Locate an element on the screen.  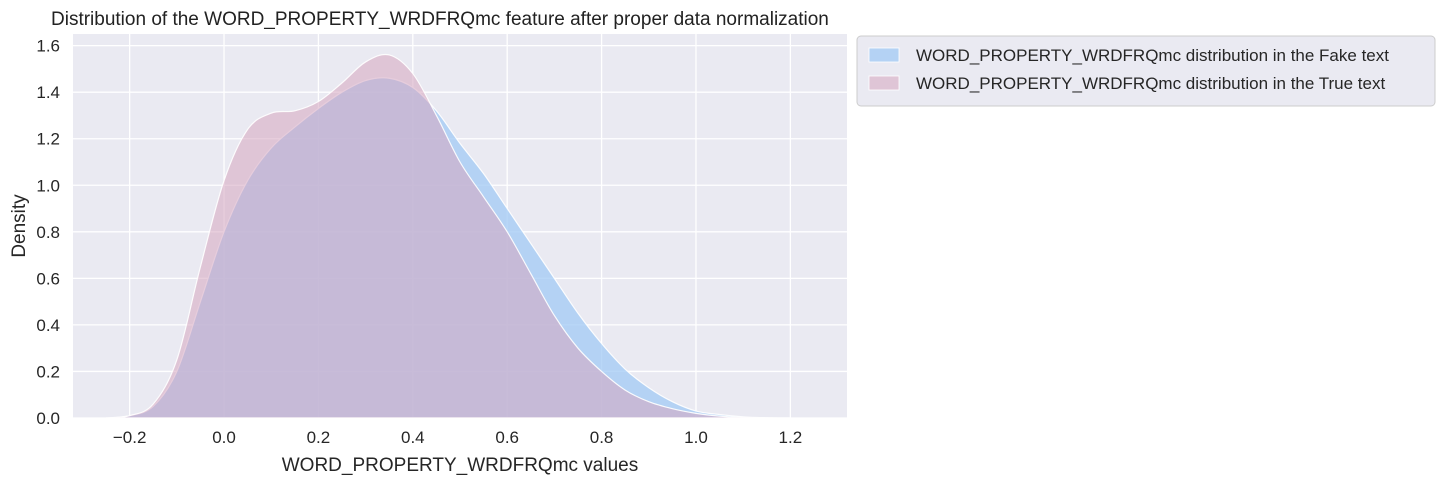
x-axis-label: WORD_PROPERTY_WRDFRQmc values is located at coordinates (460, 465).